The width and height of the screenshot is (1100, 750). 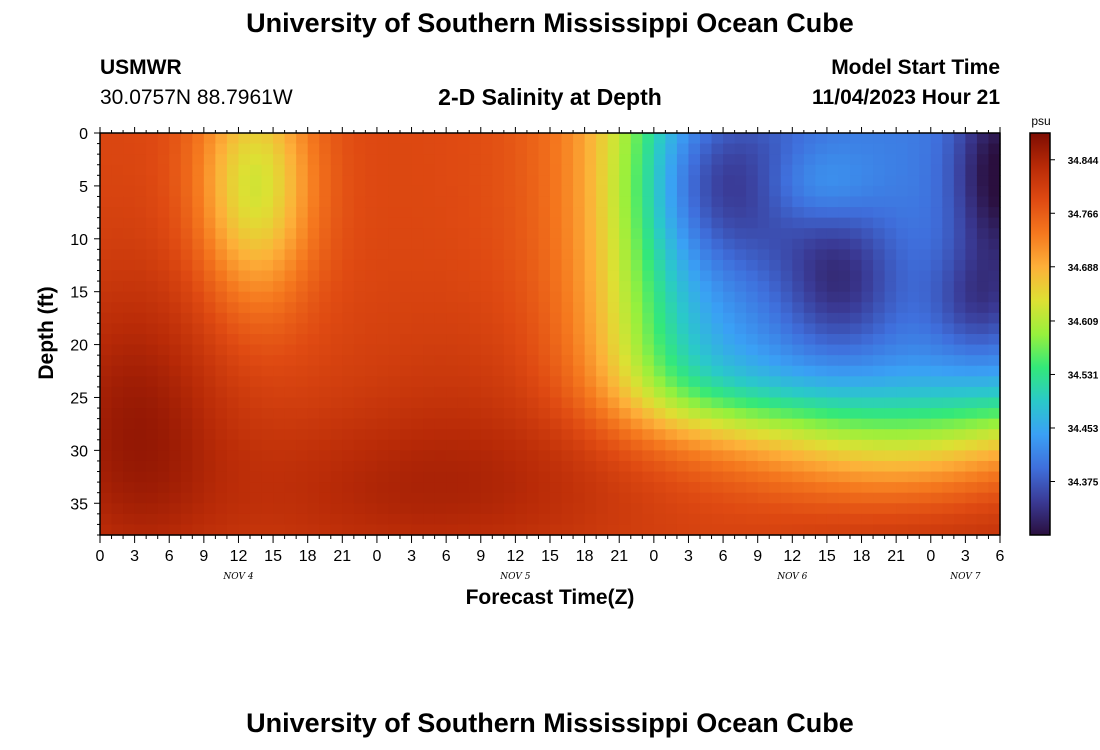 I want to click on colorbar-tick-label: 34.375, so click(x=1083, y=482).